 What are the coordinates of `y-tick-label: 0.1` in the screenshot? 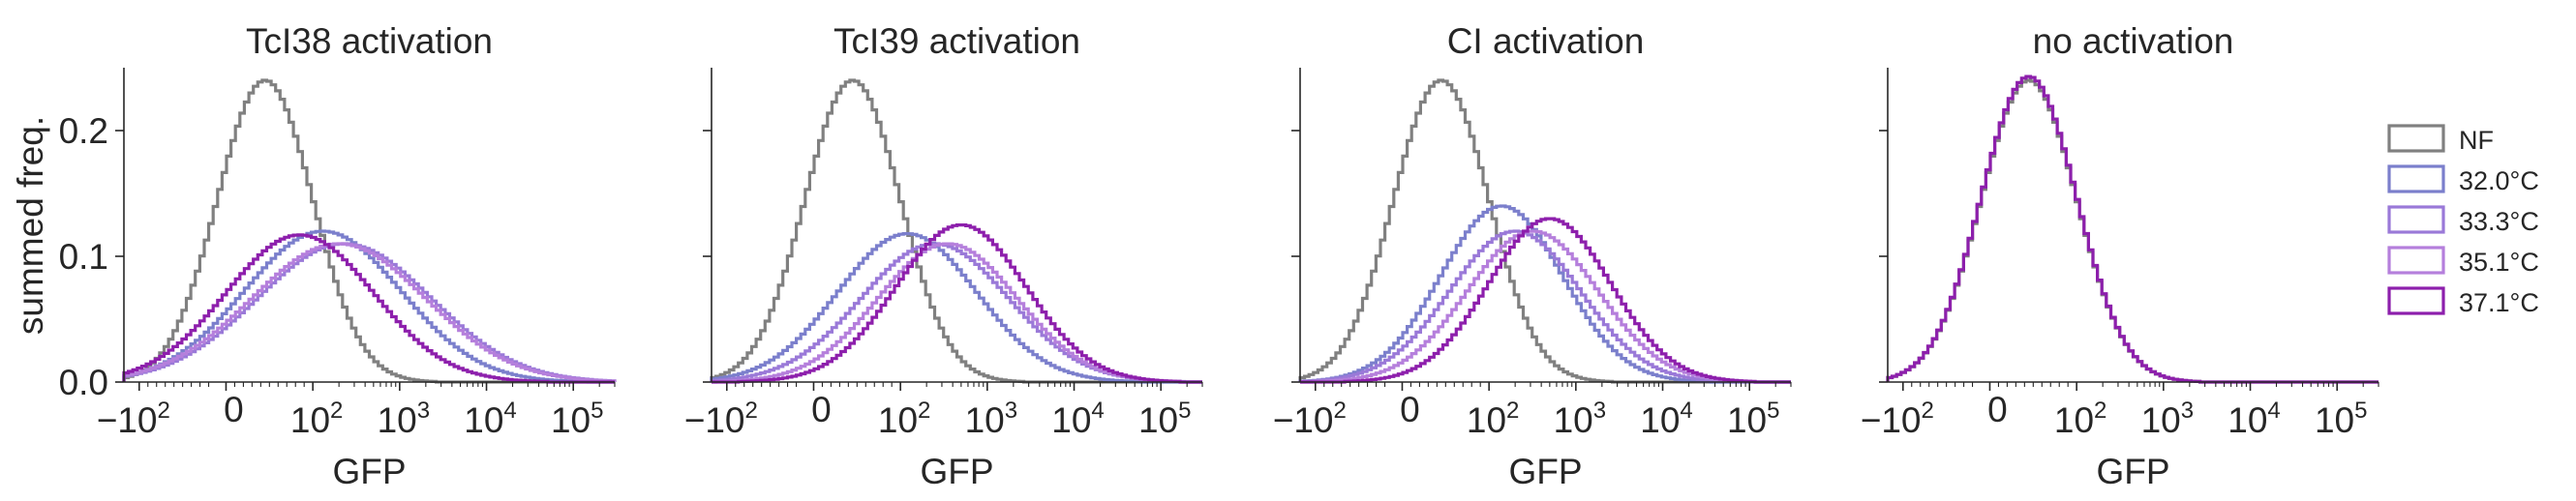 It's located at (83, 257).